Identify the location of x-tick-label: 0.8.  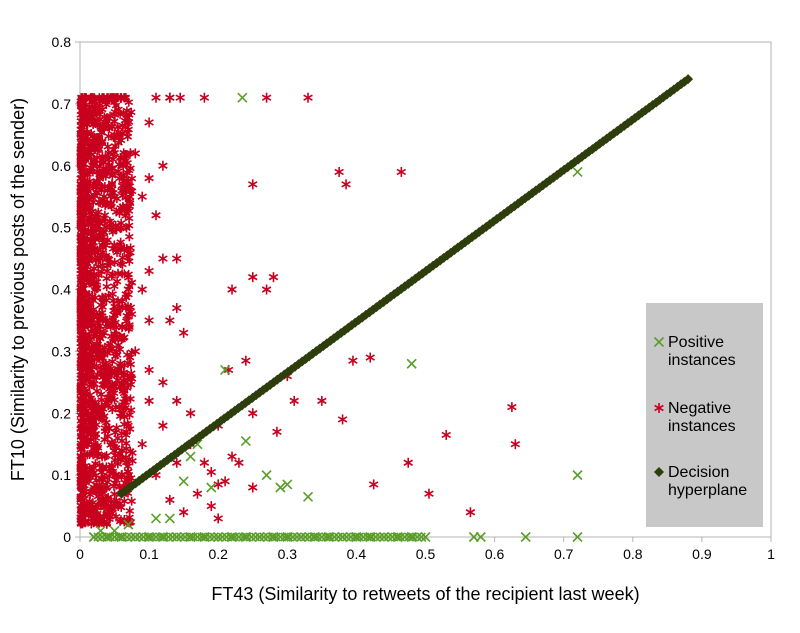
(633, 554).